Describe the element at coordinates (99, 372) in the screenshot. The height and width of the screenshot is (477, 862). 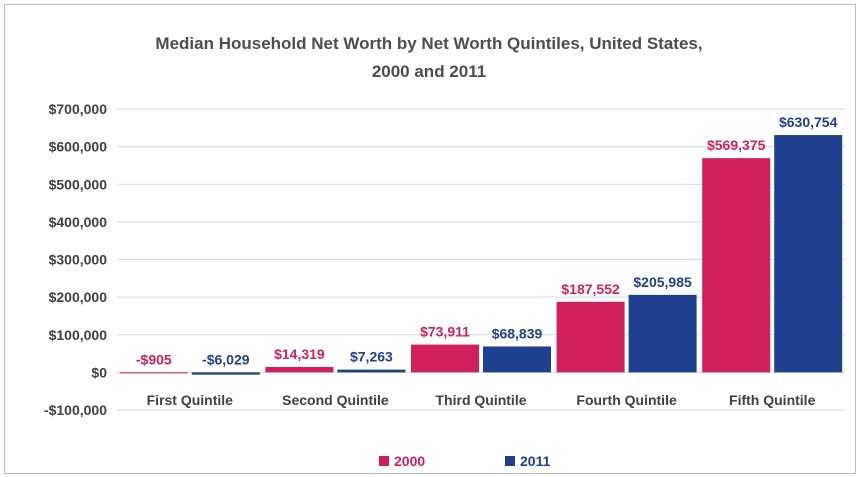
I see `y-tick-label: $0` at that location.